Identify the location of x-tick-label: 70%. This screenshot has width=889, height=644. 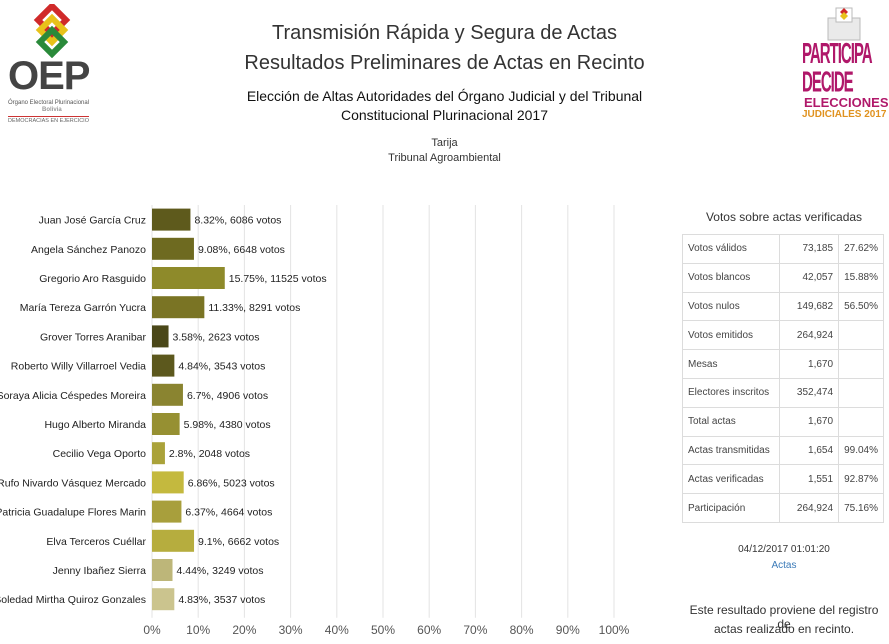
(475, 630).